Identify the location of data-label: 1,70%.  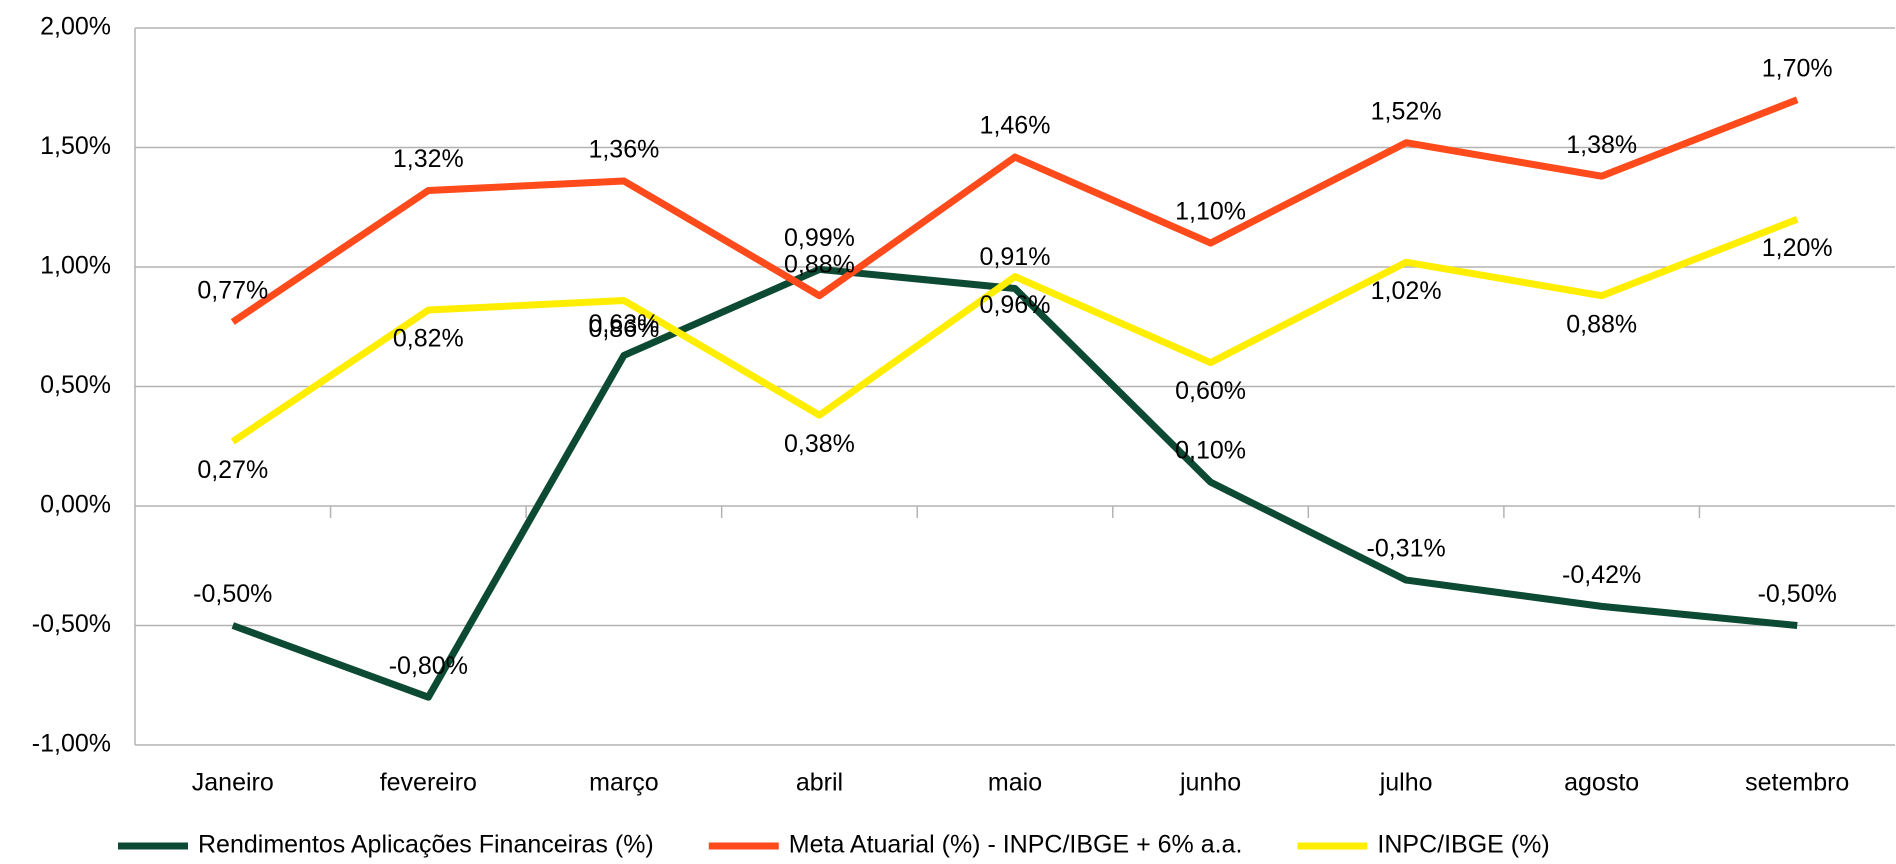
(1797, 68).